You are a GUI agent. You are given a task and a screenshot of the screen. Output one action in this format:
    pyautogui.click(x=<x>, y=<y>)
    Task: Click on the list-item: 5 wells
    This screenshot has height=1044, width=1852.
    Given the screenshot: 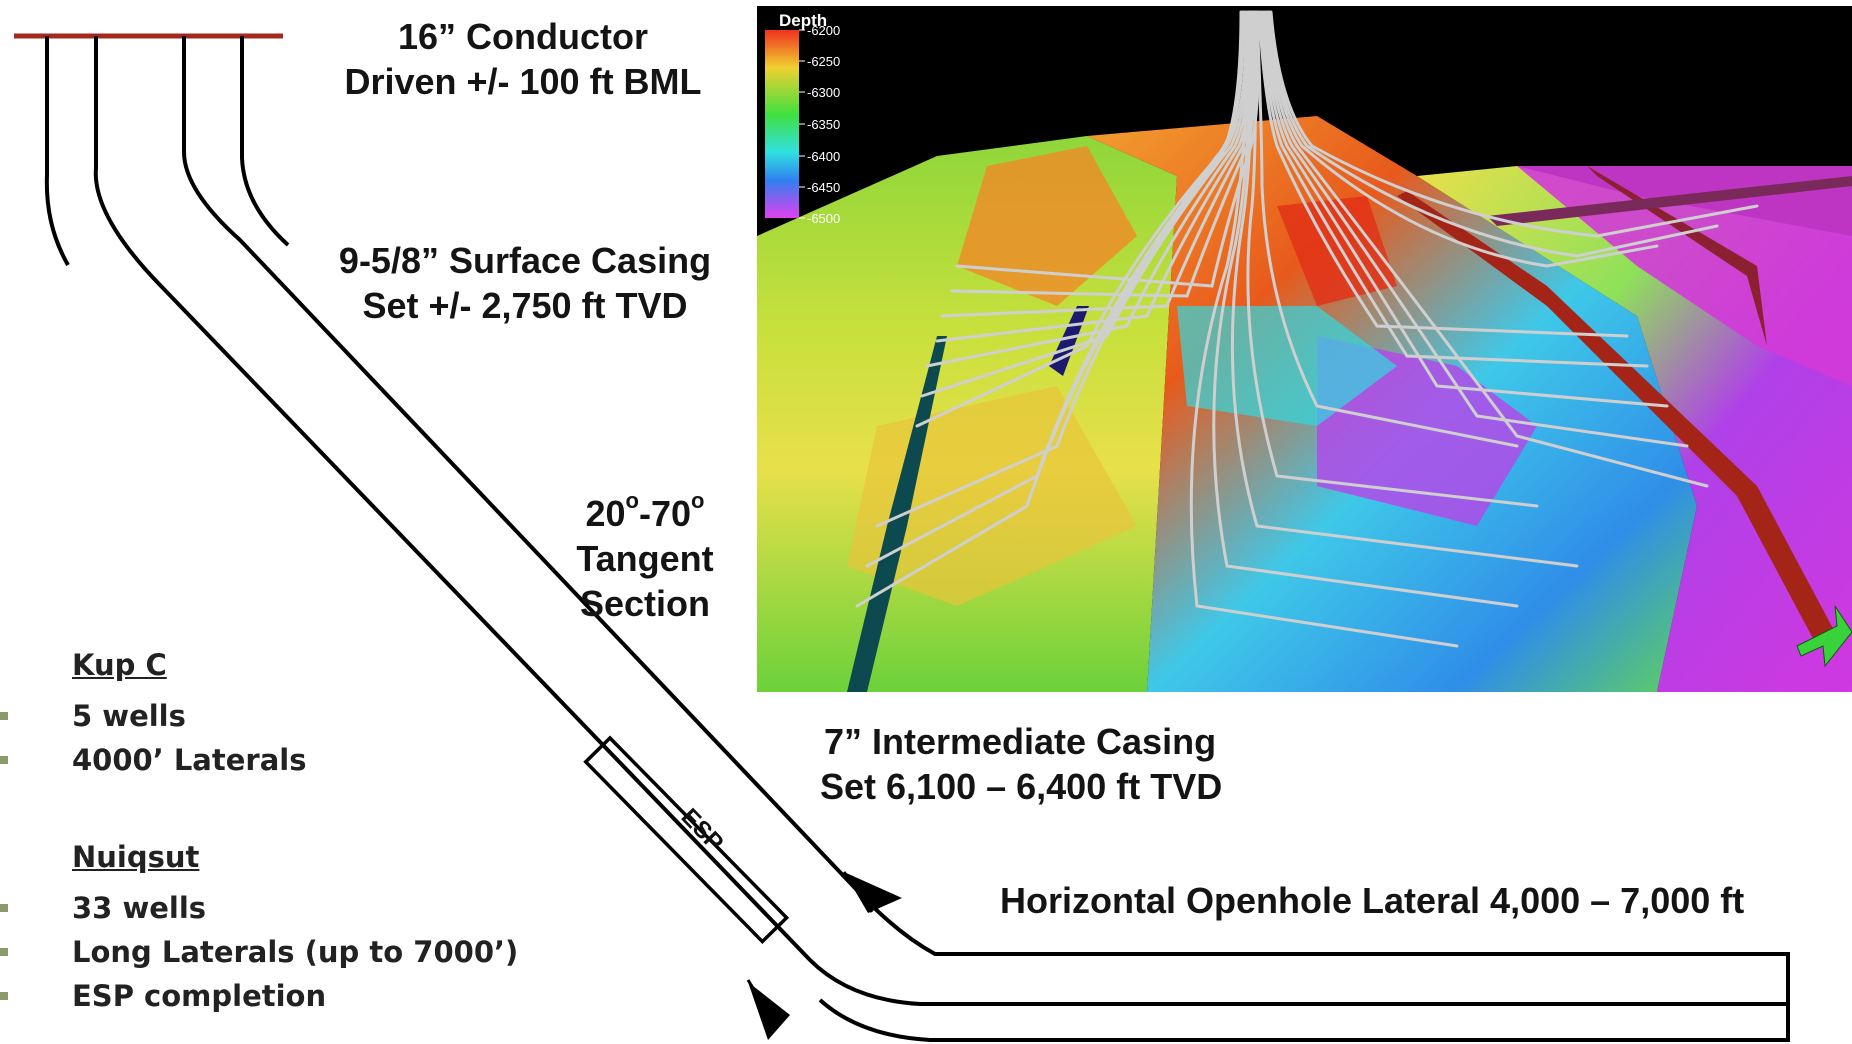 What is the action you would take?
    pyautogui.click(x=153, y=716)
    